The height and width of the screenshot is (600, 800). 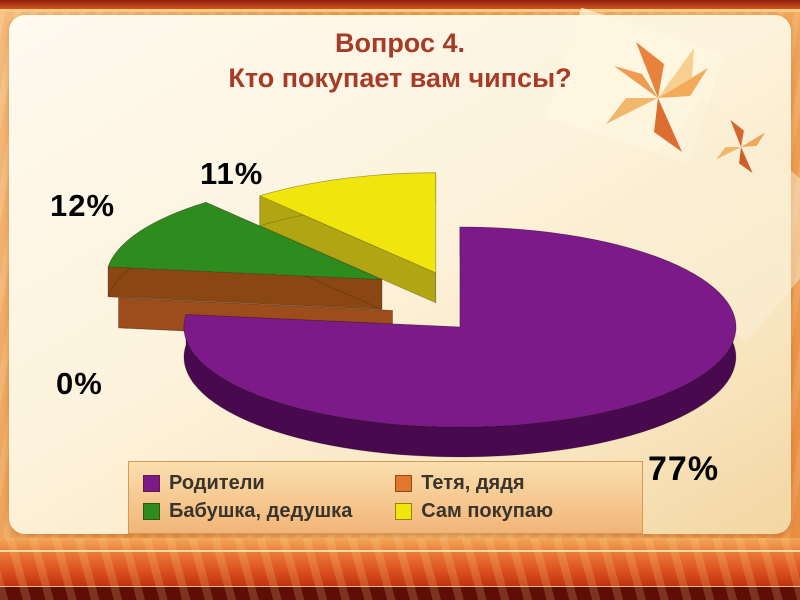 What do you see at coordinates (400, 4) in the screenshot?
I see `top-border-band` at bounding box center [400, 4].